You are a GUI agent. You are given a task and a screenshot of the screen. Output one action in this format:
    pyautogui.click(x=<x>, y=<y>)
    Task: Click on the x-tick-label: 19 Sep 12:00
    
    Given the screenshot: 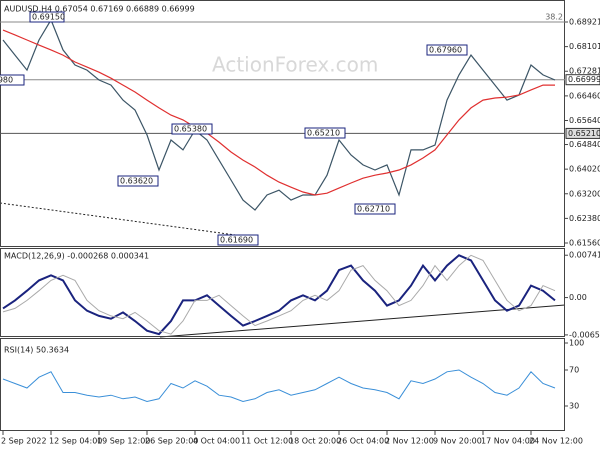 What is the action you would take?
    pyautogui.click(x=123, y=441)
    